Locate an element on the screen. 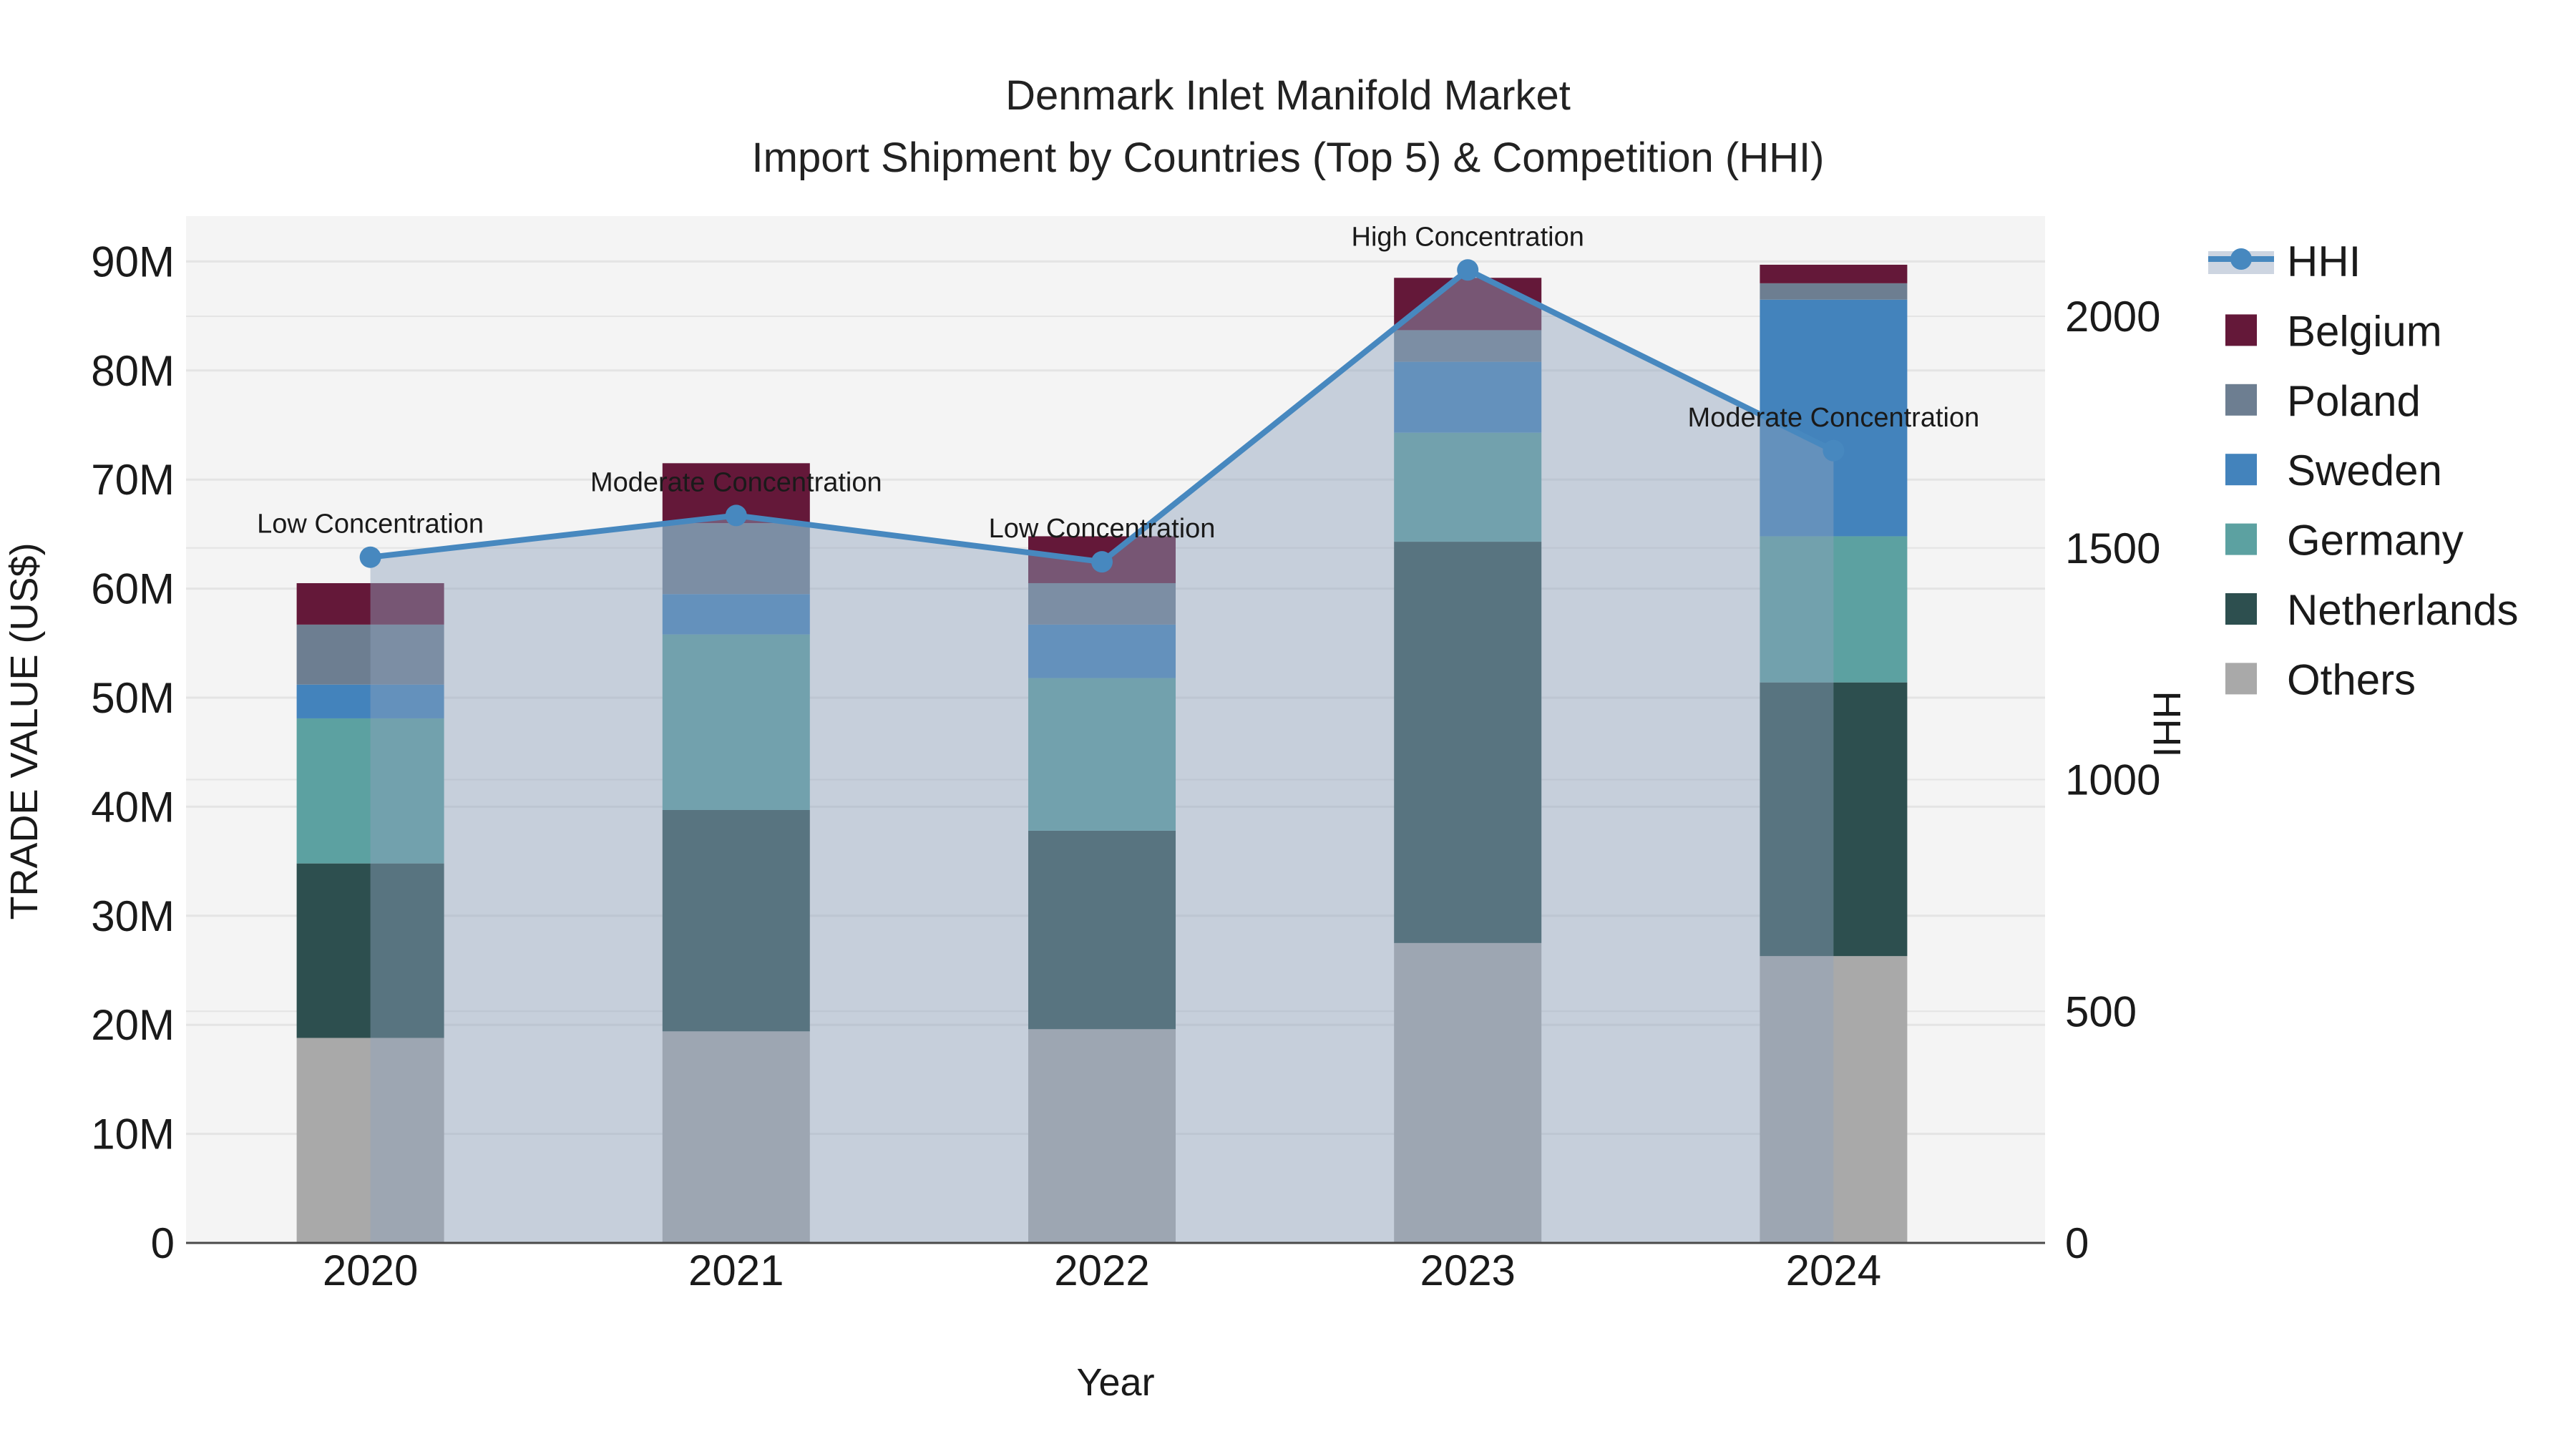 This screenshot has width=2576, height=1449. bar-stack-2022 is located at coordinates (1102, 889).